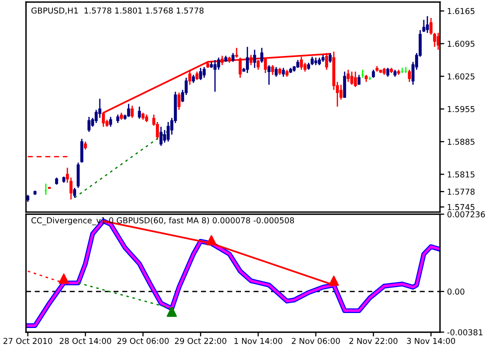  I want to click on y-tick-label: 1.6165, so click(461, 11).